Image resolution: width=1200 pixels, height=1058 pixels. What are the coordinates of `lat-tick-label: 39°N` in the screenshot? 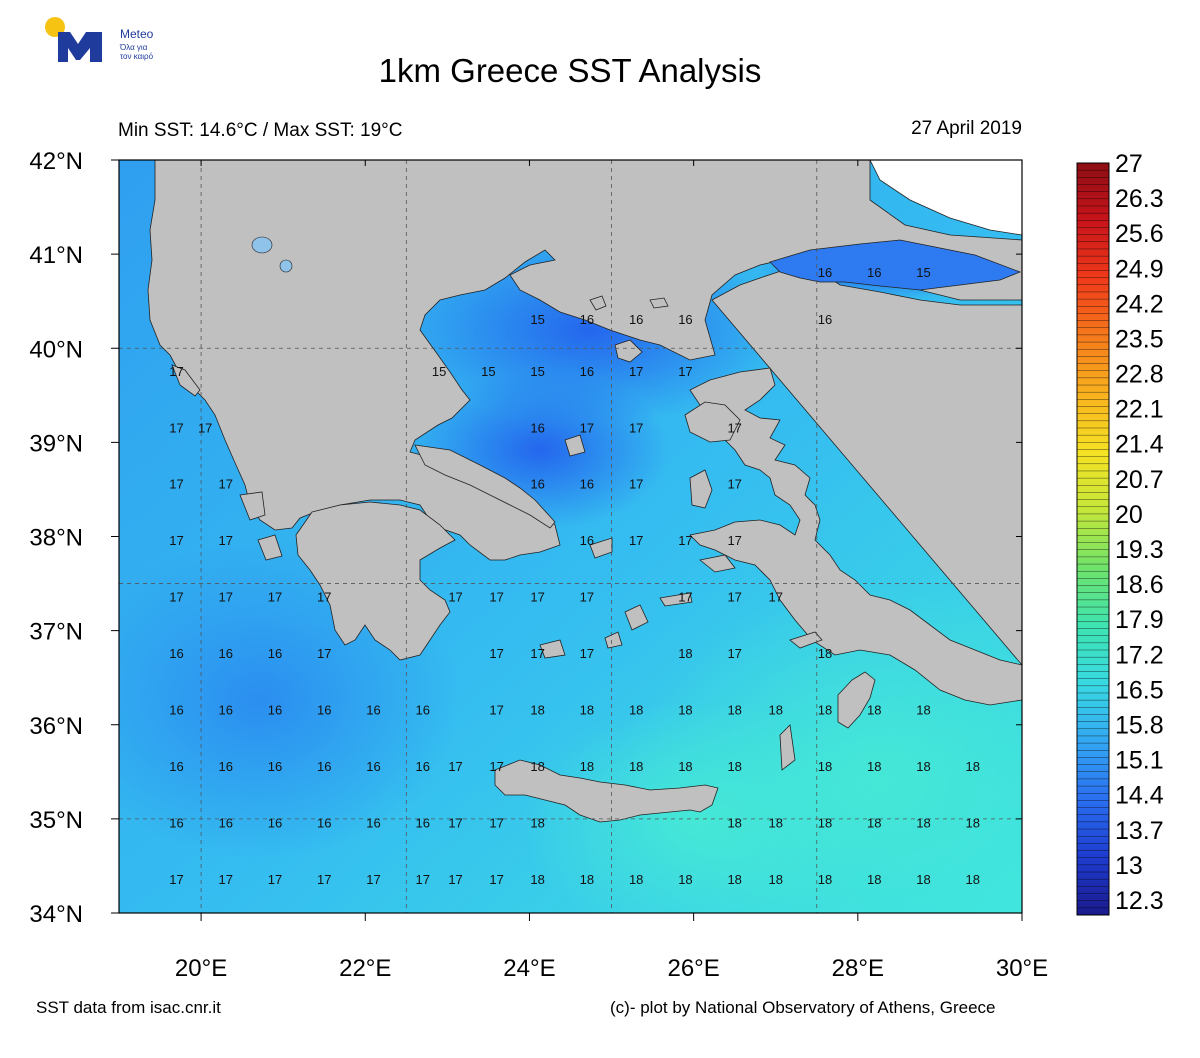 It's located at (56, 443).